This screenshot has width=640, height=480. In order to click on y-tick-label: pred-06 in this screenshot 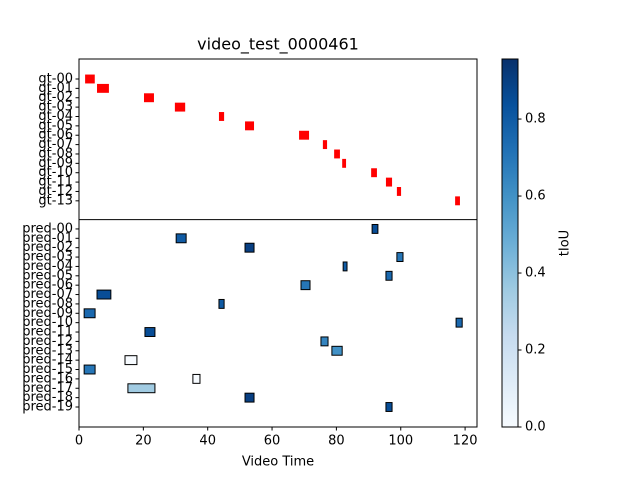, I will do `click(47, 285)`.